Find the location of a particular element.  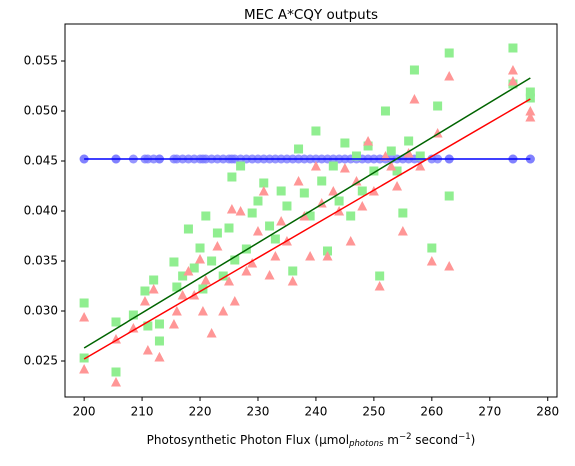

x-label-part: m is located at coordinates (391, 440).